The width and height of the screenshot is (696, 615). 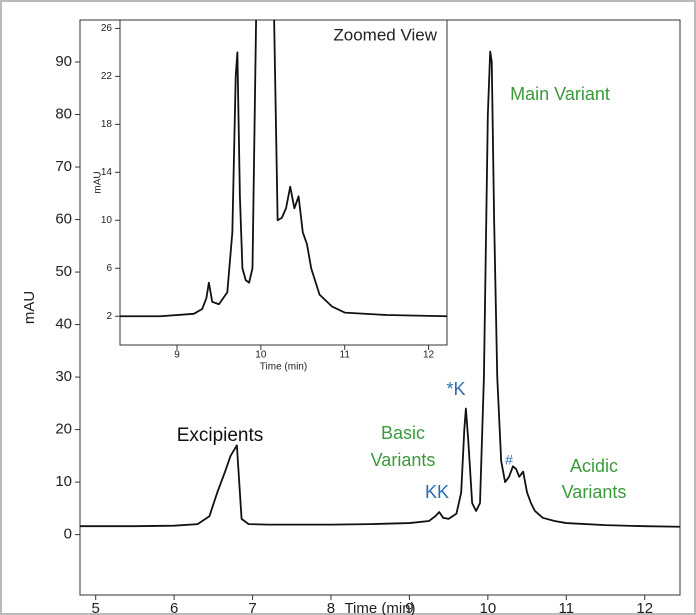 I want to click on y-tick-label: 2, so click(x=109, y=316).